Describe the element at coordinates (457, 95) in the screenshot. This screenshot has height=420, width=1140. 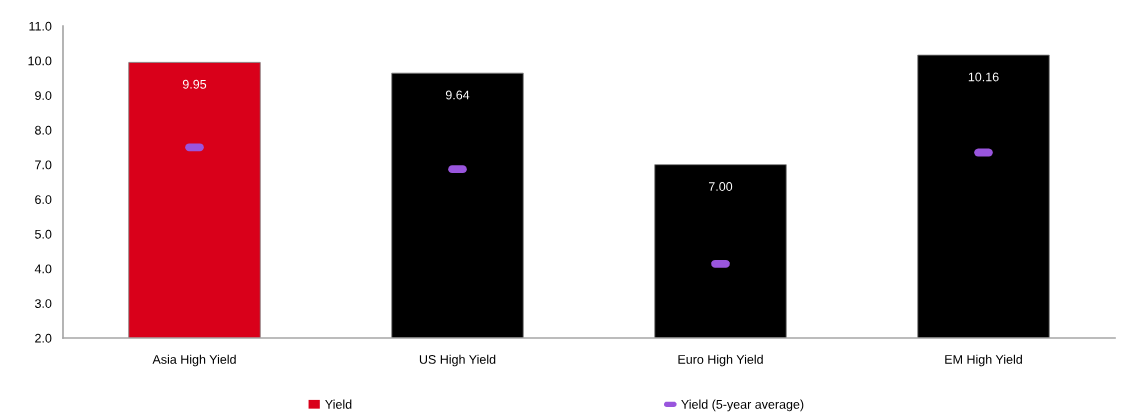
I see `data-label: 9.64` at that location.